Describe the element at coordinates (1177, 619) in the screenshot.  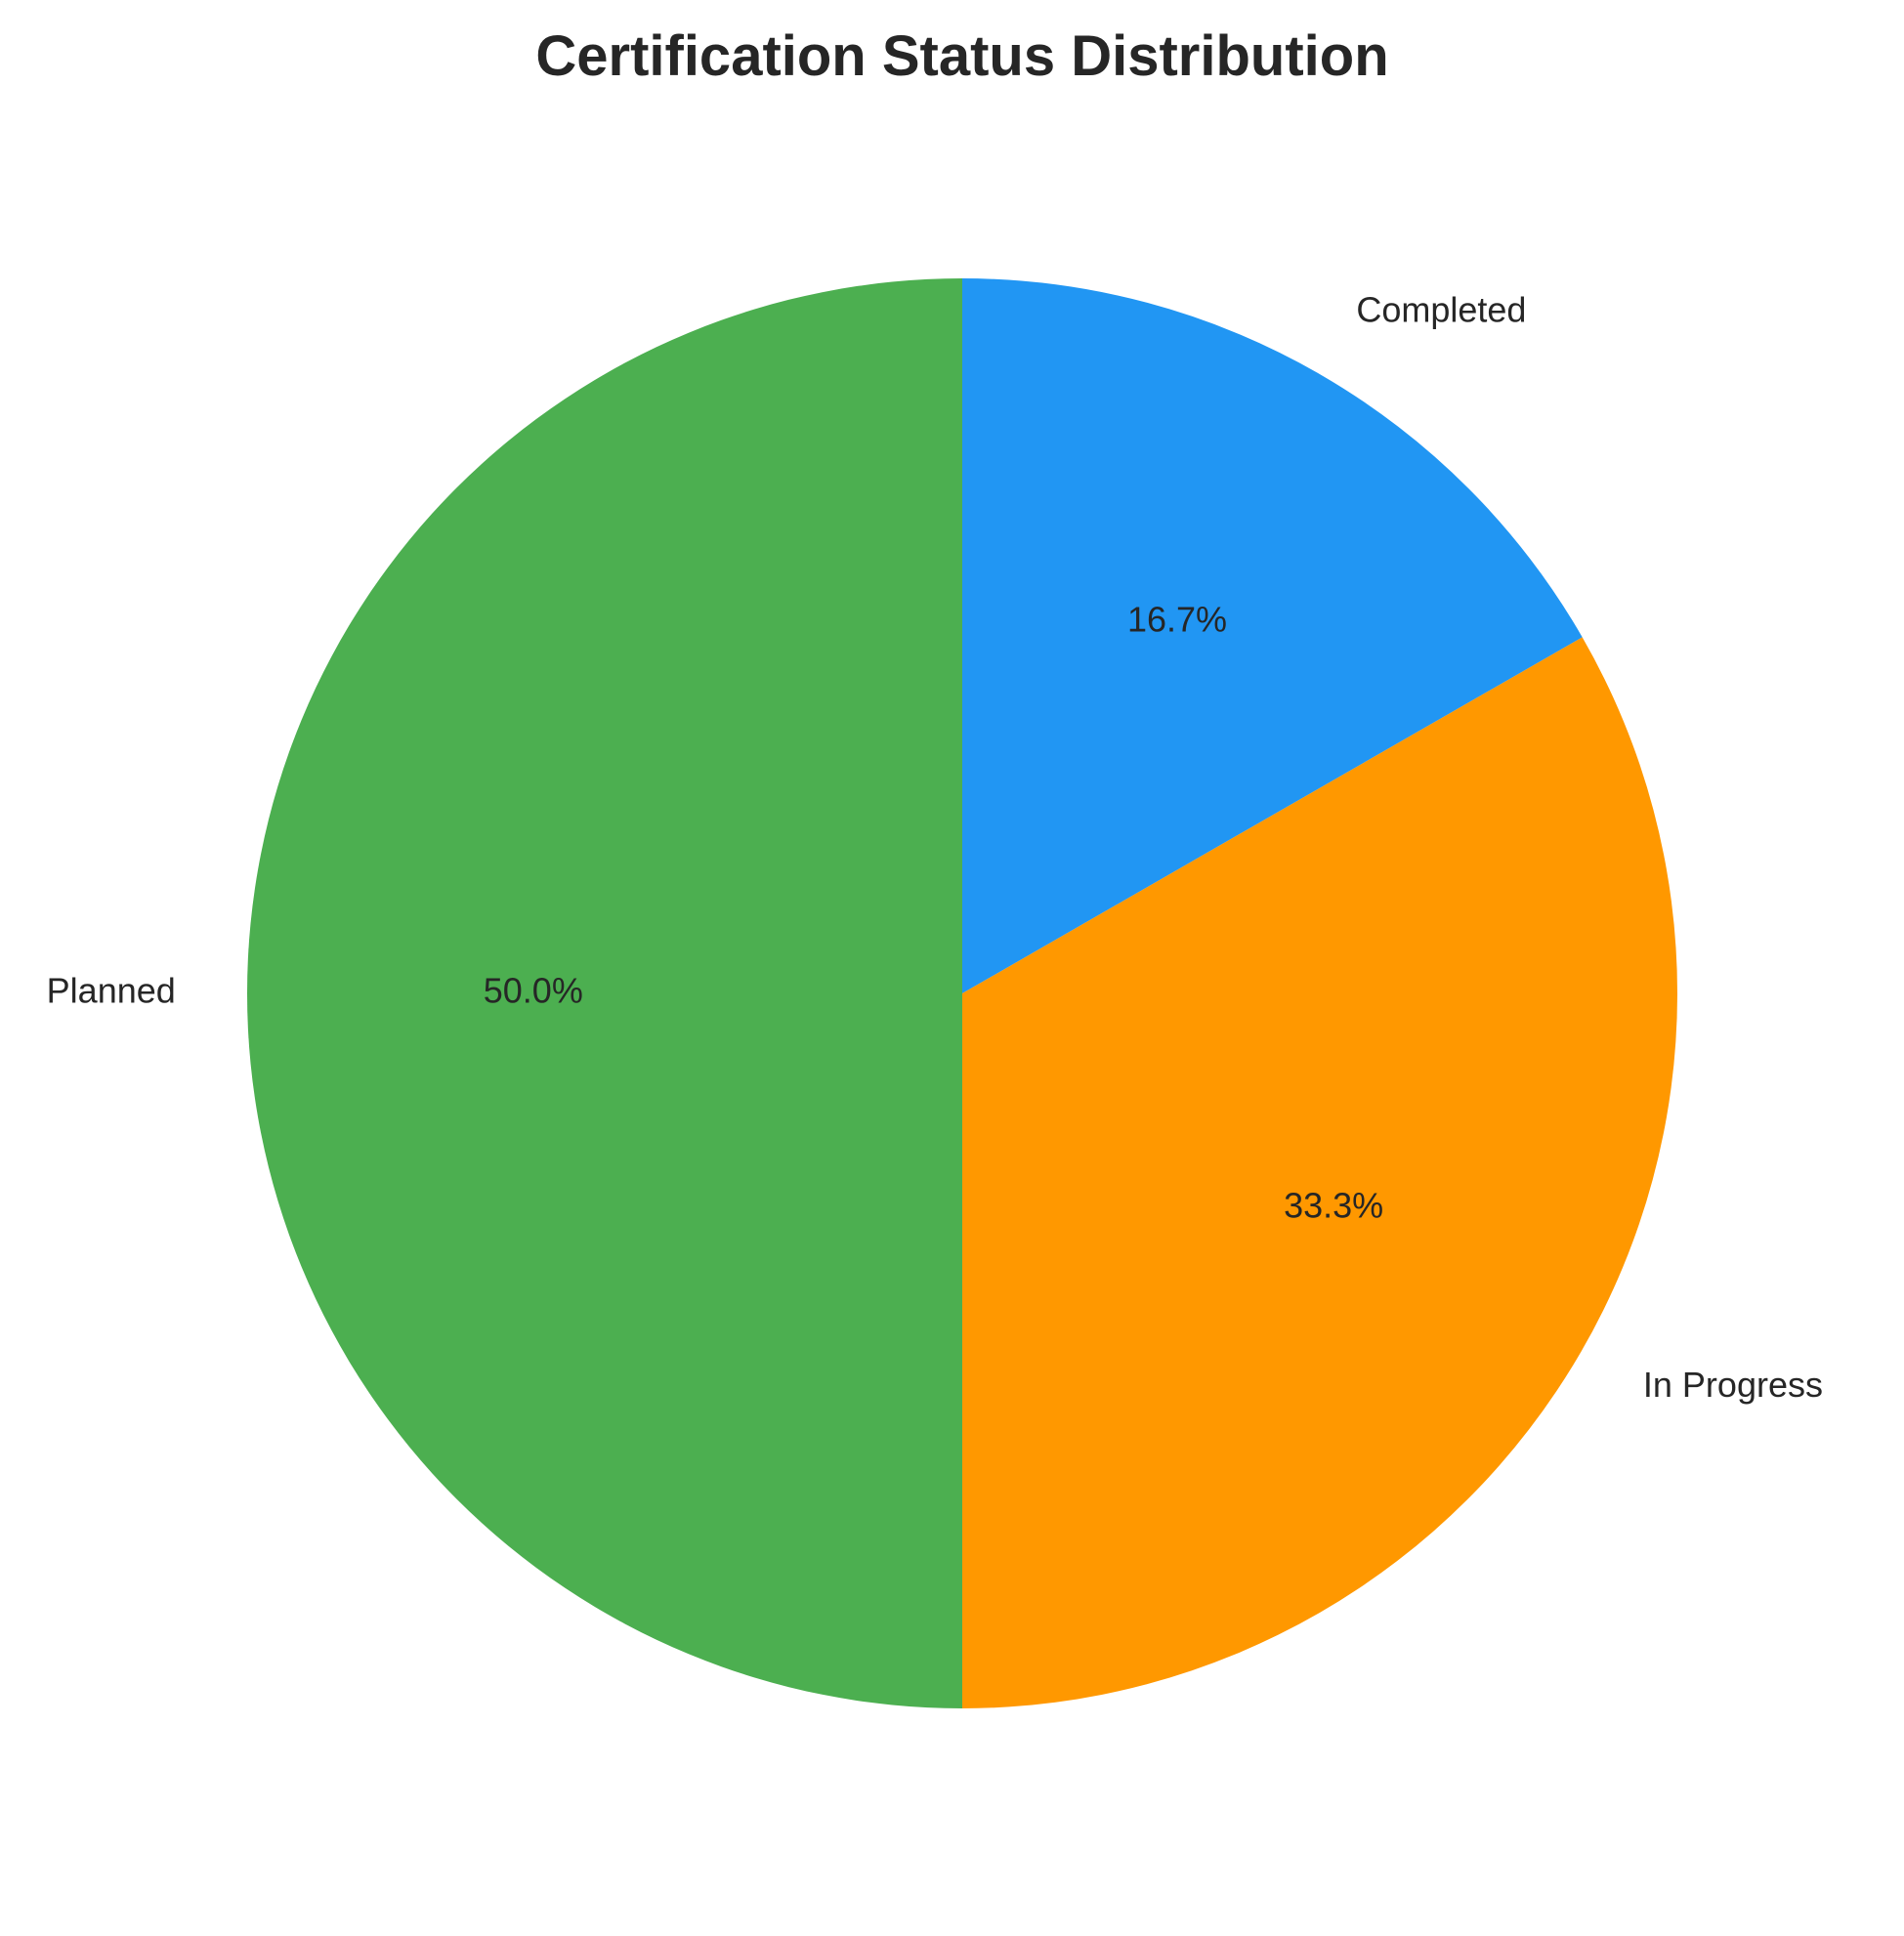
I see `percent-label-completed: 16.7%` at that location.